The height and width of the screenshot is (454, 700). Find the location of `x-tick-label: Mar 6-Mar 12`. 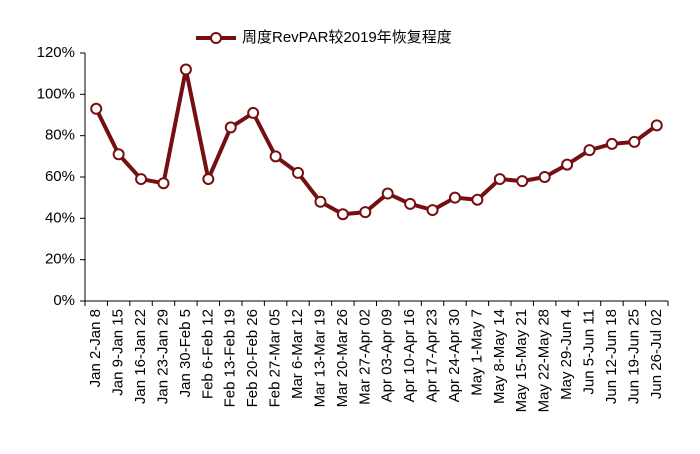

x-tick-label: Mar 6-Mar 12 is located at coordinates (297, 354).